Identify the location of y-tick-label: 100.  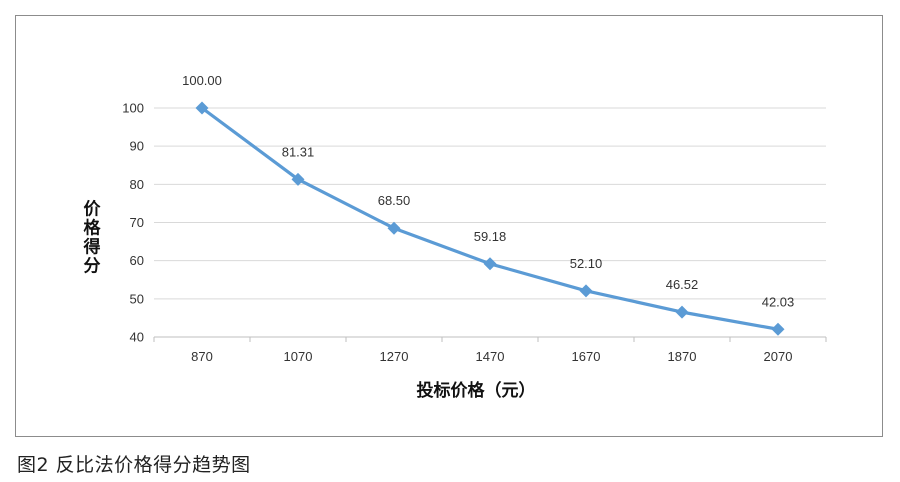
(133, 108).